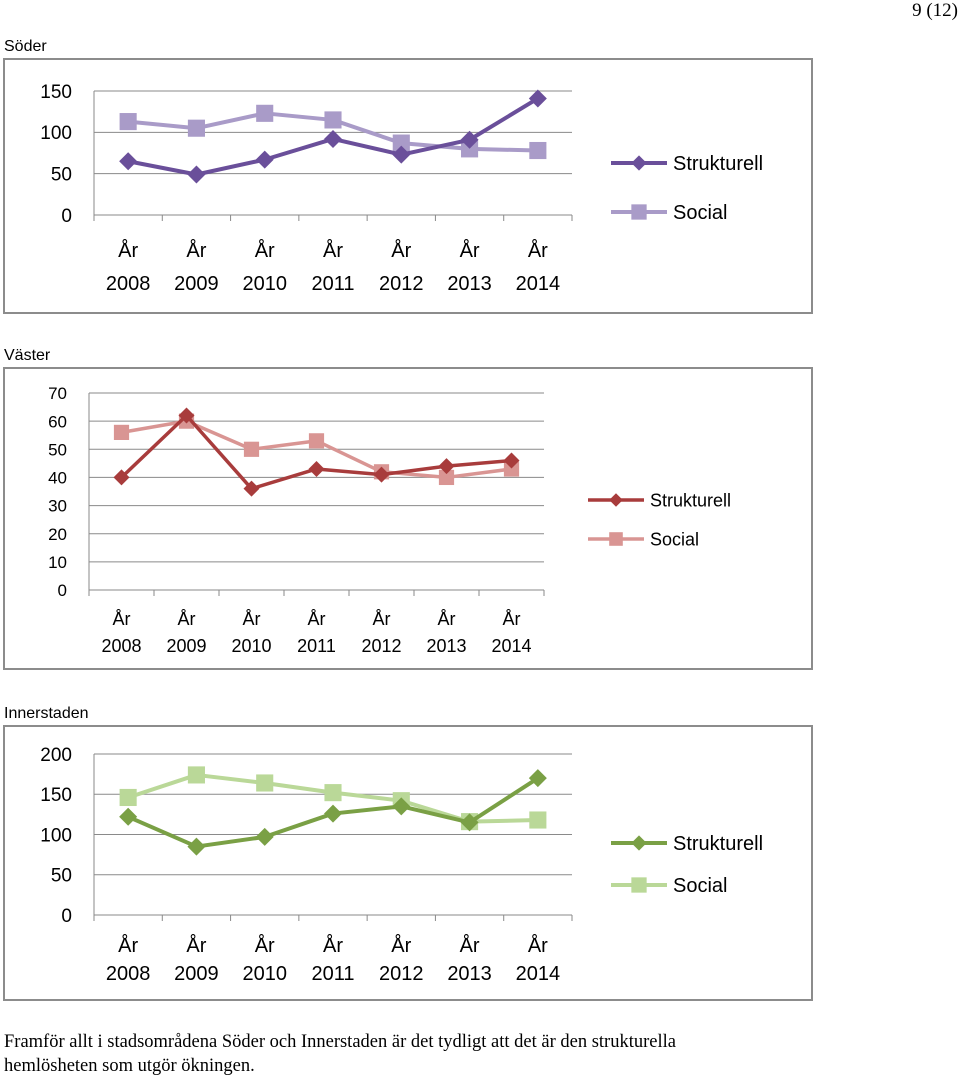 The image size is (960, 1084). What do you see at coordinates (935, 10) in the screenshot?
I see `page-number: 9 (12)` at bounding box center [935, 10].